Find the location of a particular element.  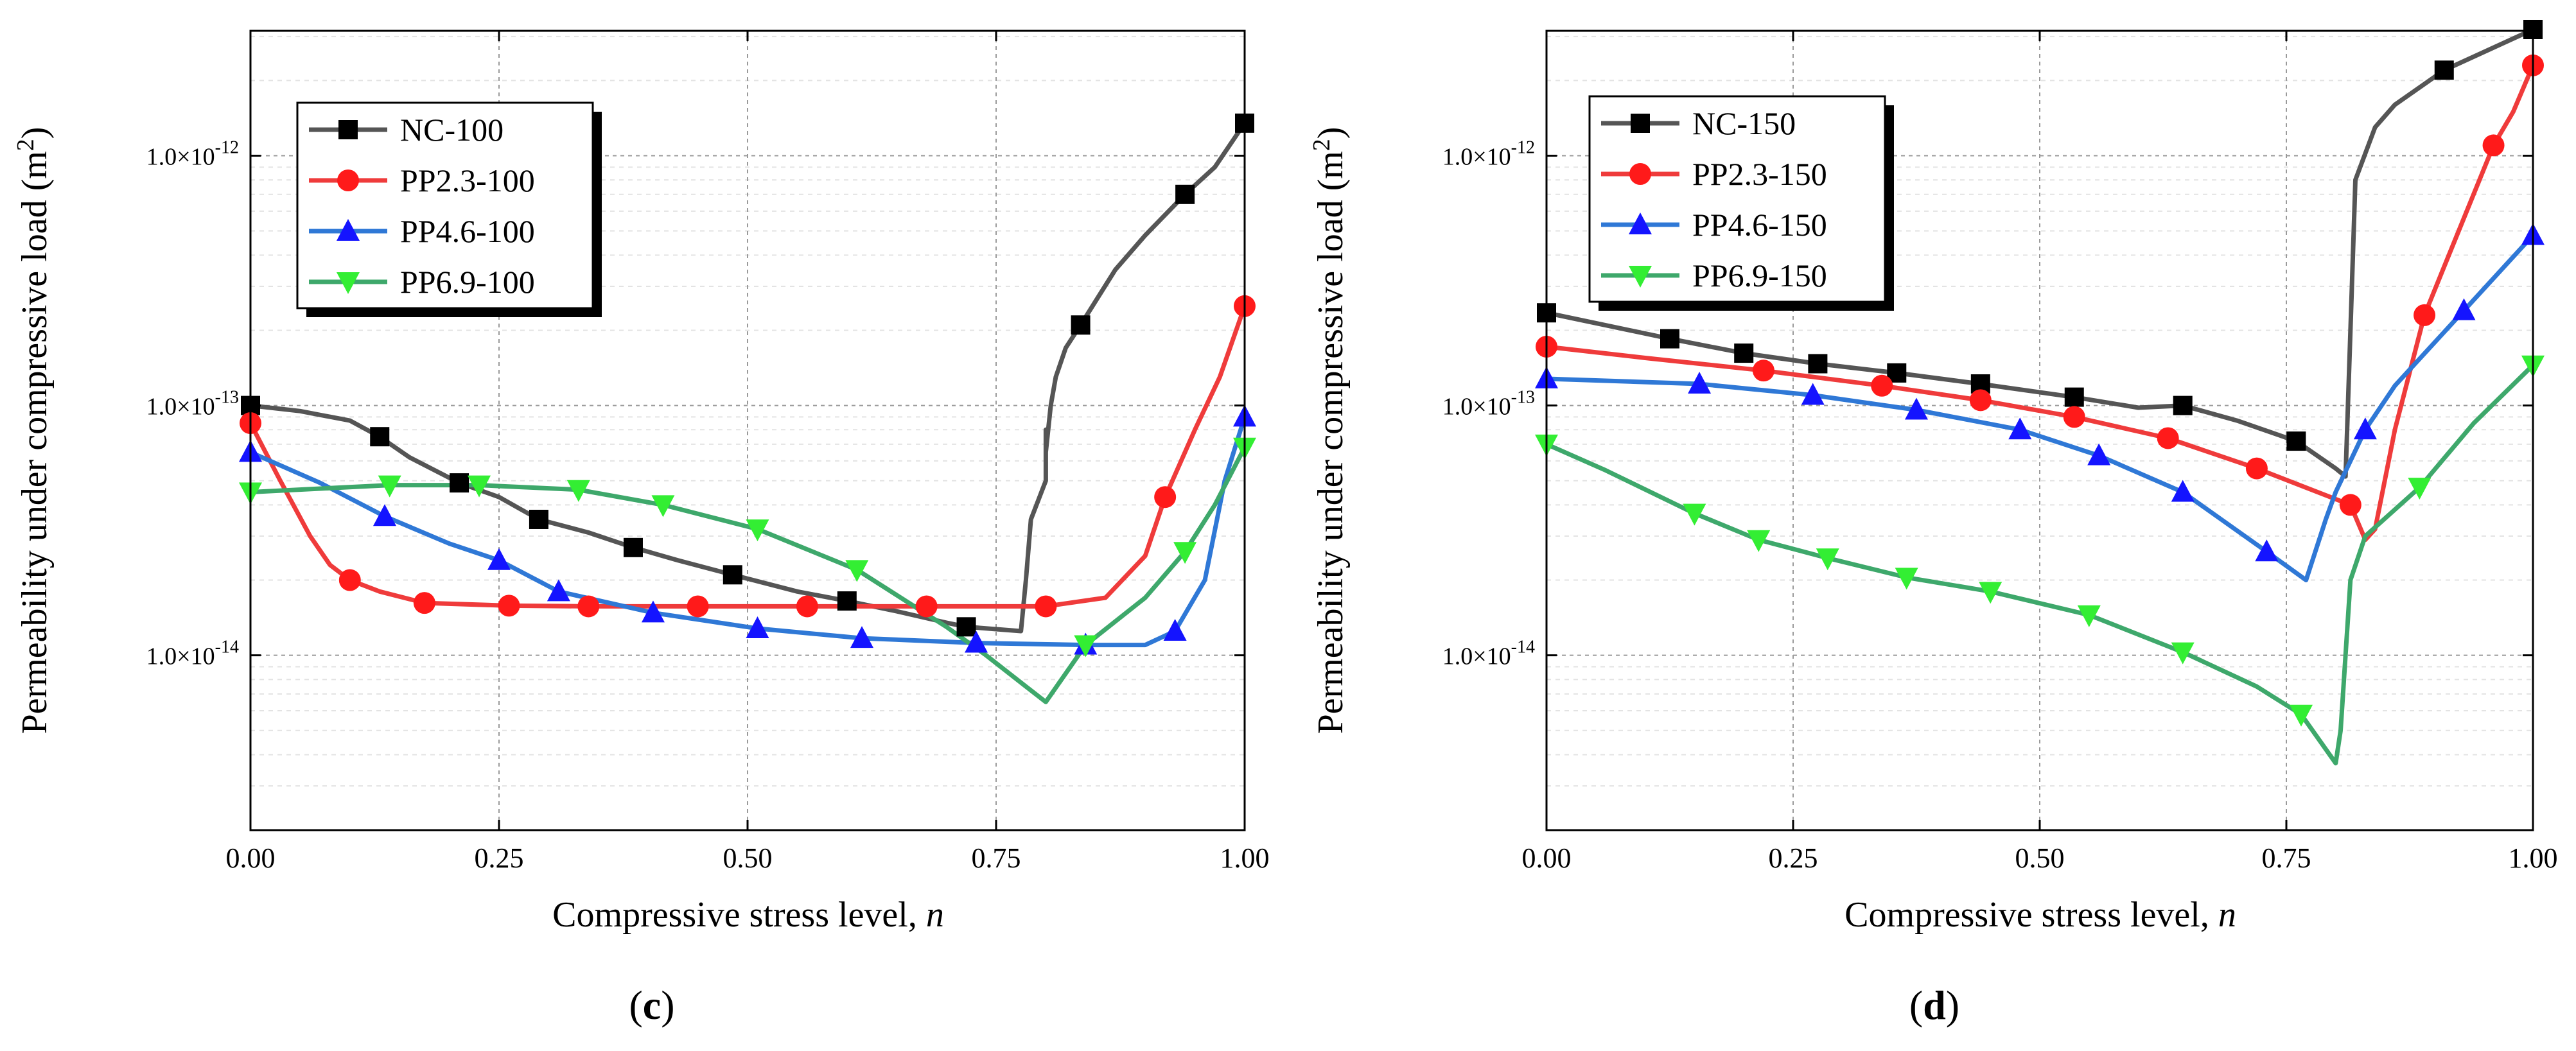

y-tick-label: 1.0×10⁻¹³ is located at coordinates (1488, 404).